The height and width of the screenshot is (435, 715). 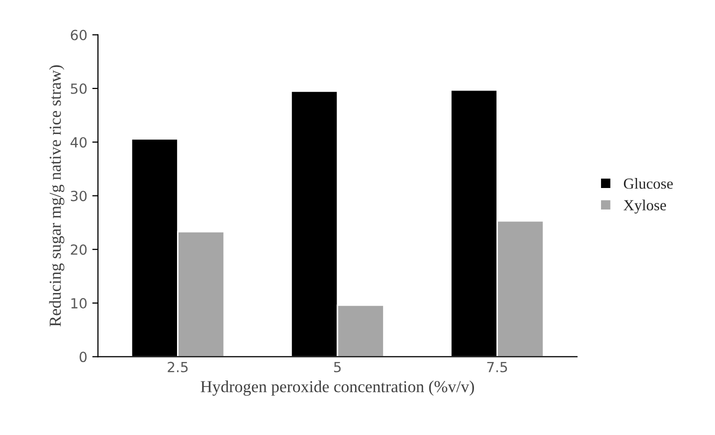 What do you see at coordinates (337, 367) in the screenshot?
I see `x-tick-label: 5` at bounding box center [337, 367].